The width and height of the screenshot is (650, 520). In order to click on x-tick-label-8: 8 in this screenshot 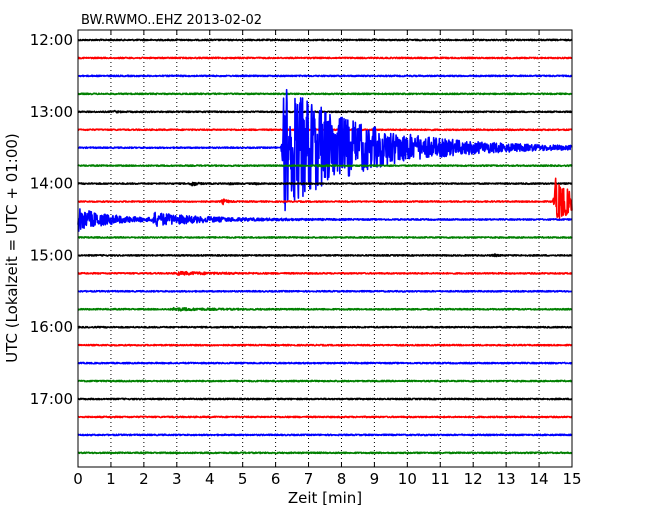, I will do `click(342, 479)`.